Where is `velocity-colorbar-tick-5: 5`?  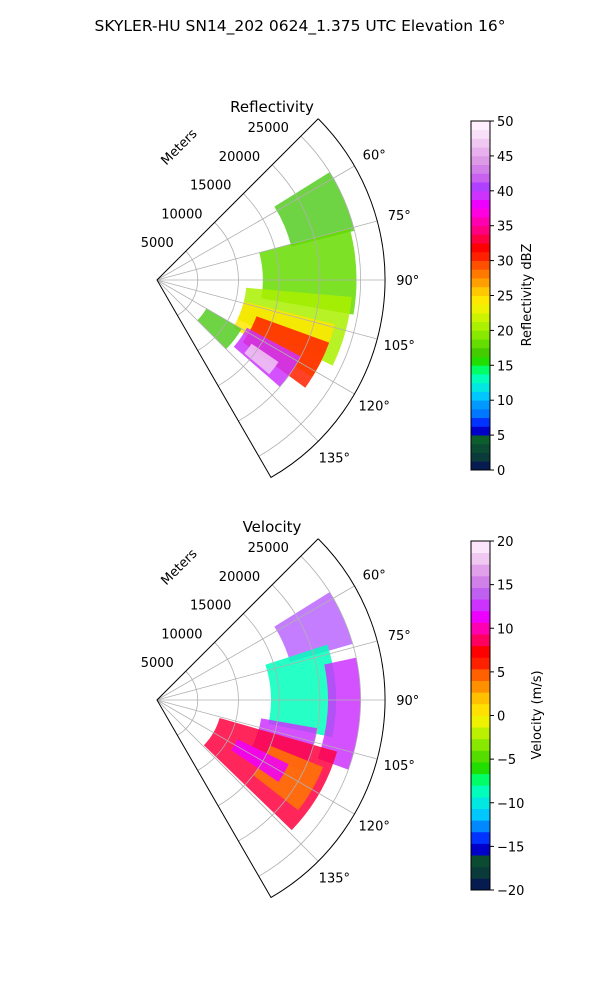 velocity-colorbar-tick-5: 5 is located at coordinates (501, 673).